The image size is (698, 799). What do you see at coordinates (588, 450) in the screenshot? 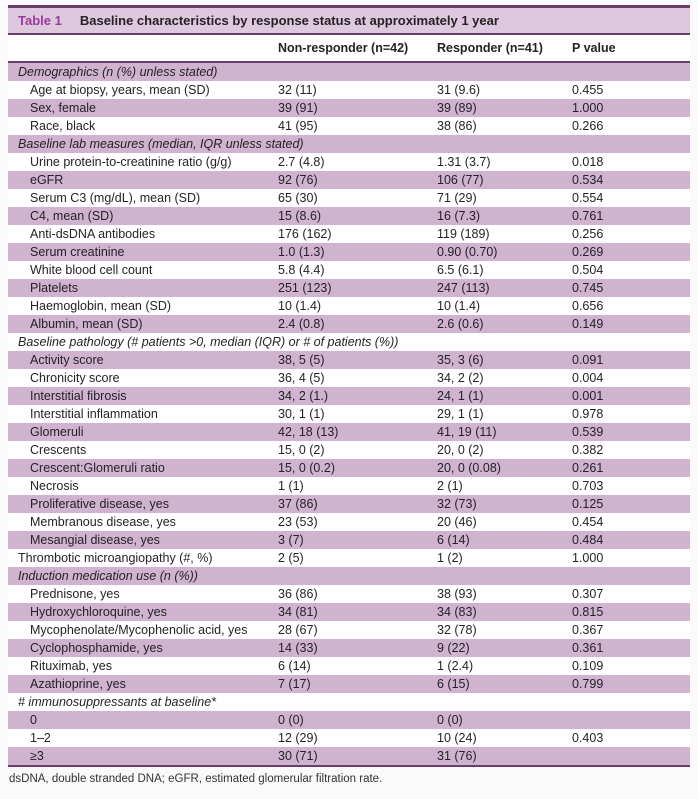
I see `cell-p-value: 0.382` at bounding box center [588, 450].